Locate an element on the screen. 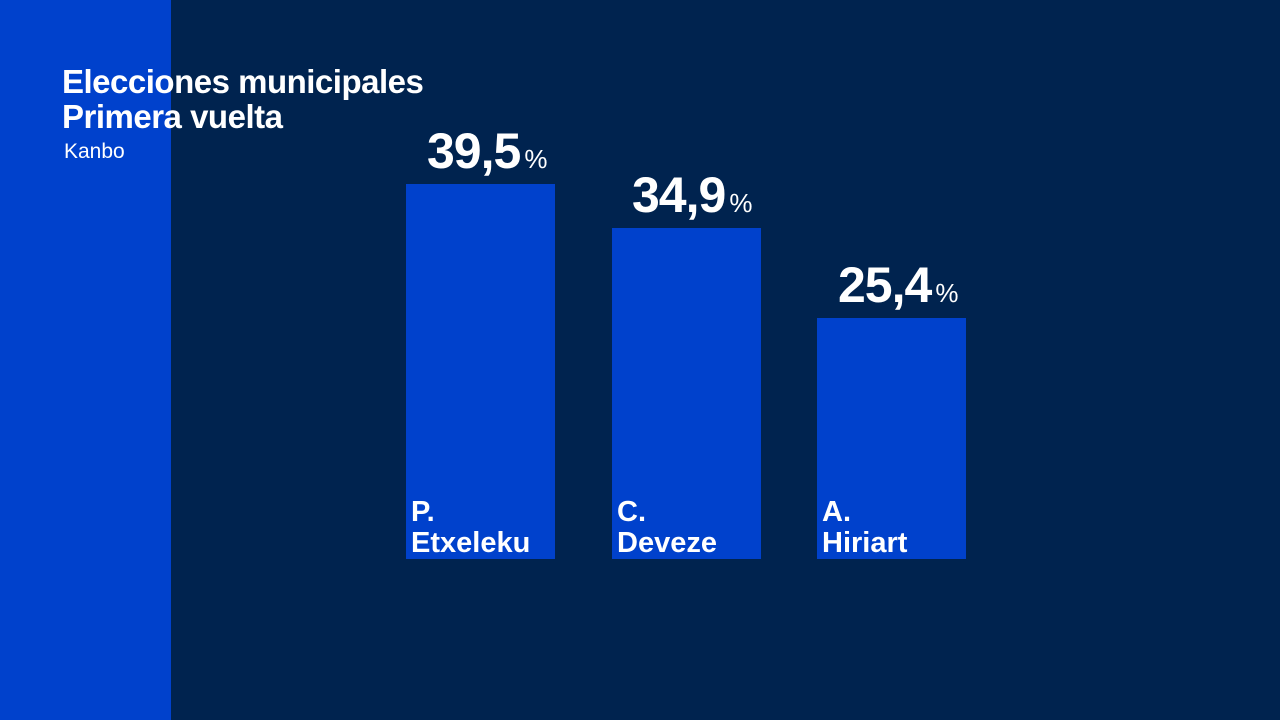 The image size is (1280, 720). bar-label-1: P. Etxeleku is located at coordinates (471, 527).